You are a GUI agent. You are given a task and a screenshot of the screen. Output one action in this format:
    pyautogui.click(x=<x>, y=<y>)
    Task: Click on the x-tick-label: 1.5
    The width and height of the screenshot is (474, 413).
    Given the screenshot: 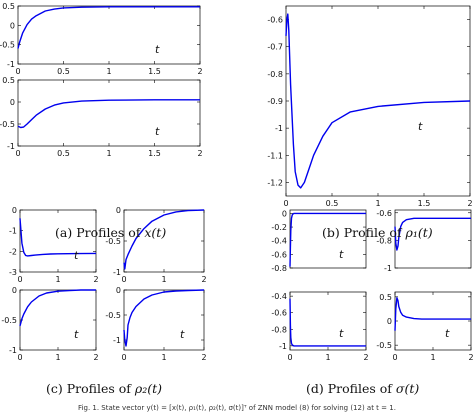 What is the action you would take?
    pyautogui.click(x=154, y=71)
    